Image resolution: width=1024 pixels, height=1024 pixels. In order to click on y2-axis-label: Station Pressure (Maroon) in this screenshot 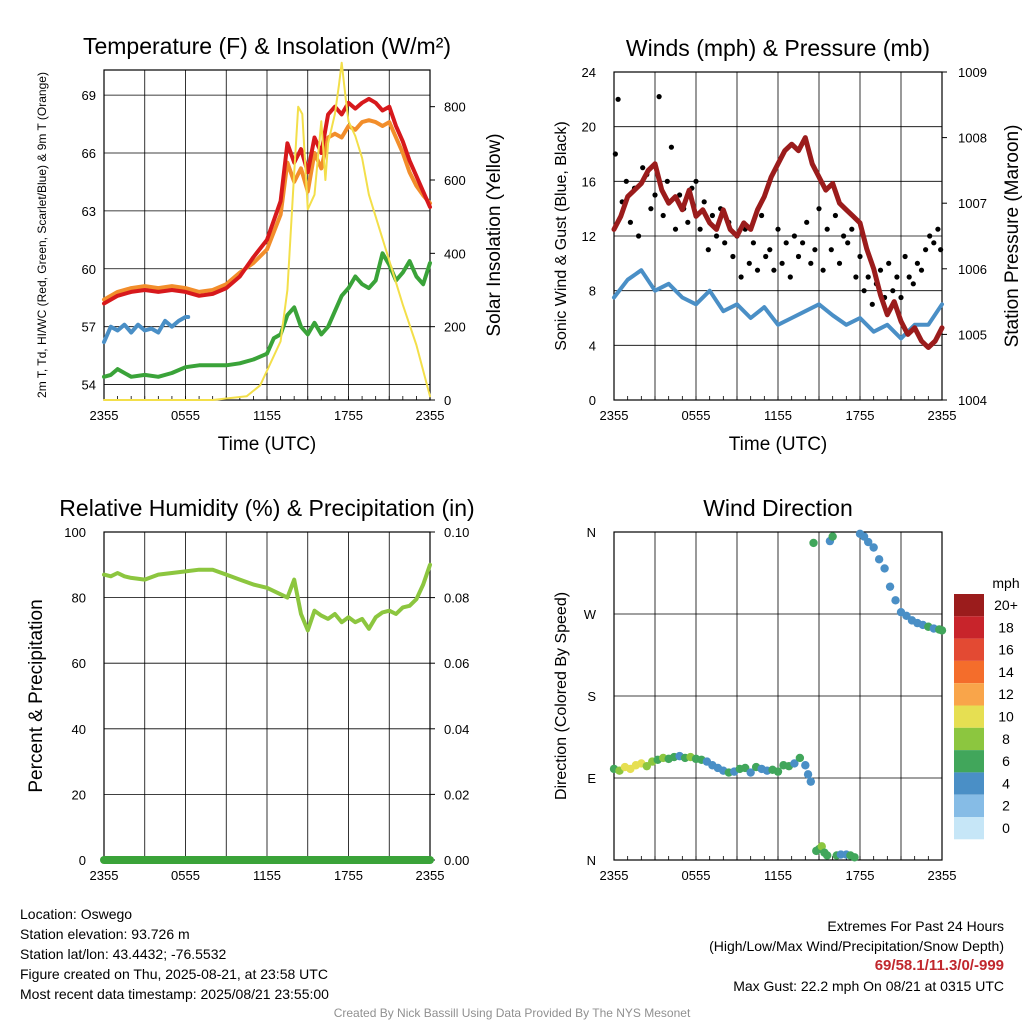, I will do `click(1012, 236)`.